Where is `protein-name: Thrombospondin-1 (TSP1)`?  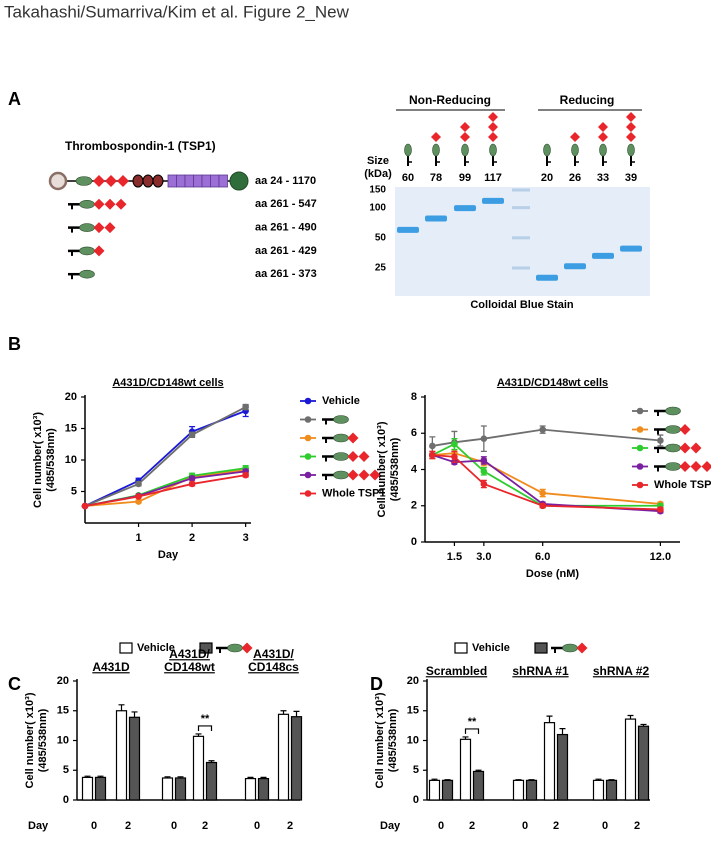 protein-name: Thrombospondin-1 (TSP1) is located at coordinates (140, 146).